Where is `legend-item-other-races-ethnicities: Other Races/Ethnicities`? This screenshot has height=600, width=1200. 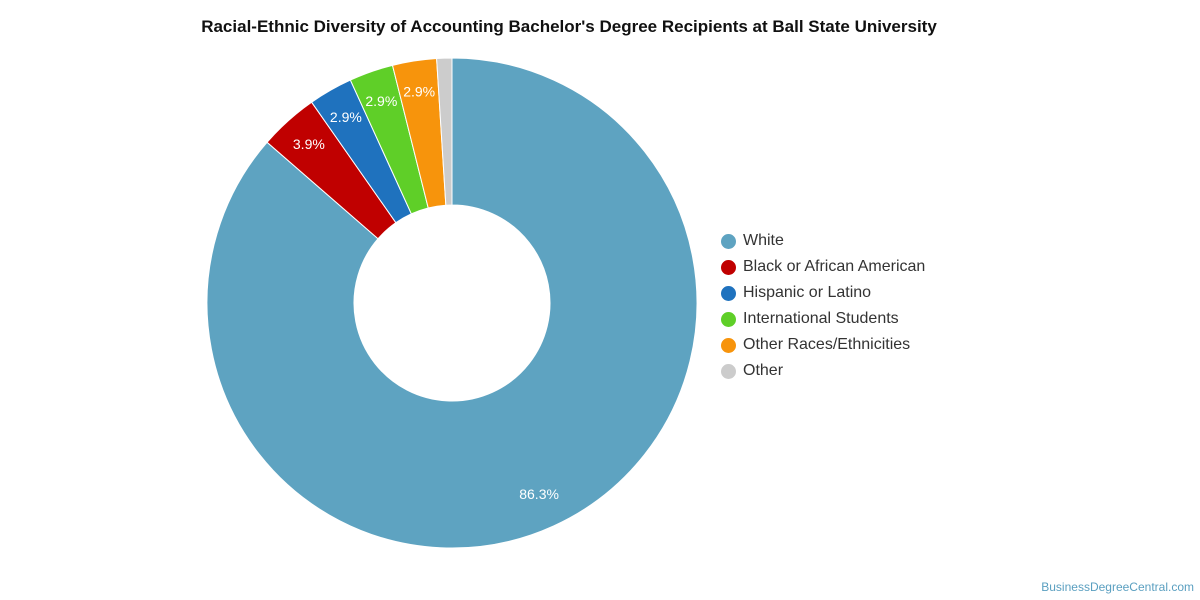 legend-item-other-races-ethnicities: Other Races/Ethnicities is located at coordinates (823, 345).